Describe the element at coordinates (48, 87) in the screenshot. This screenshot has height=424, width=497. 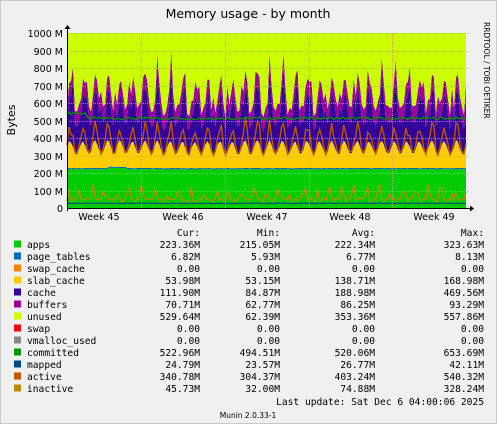
I see `y-tick-label: 700 M` at that location.